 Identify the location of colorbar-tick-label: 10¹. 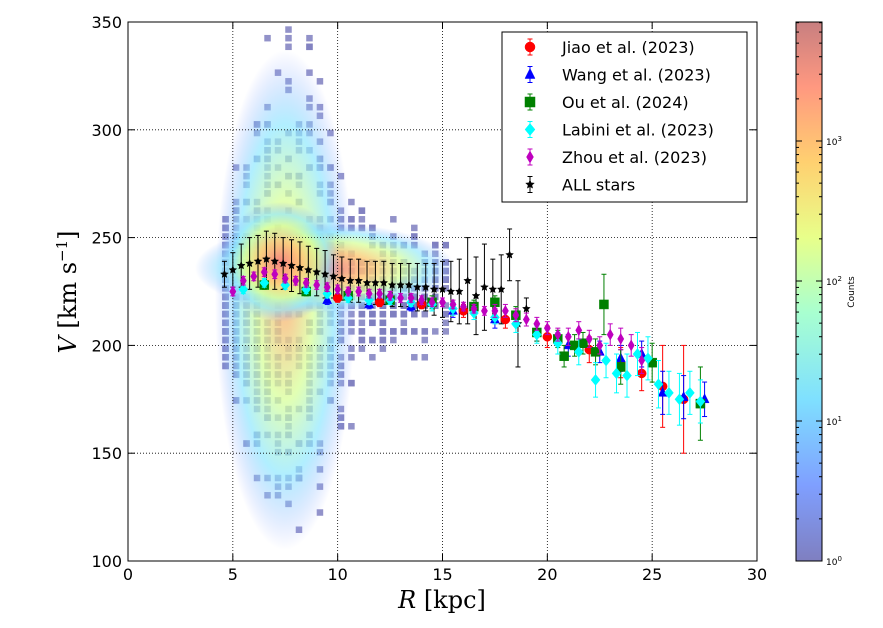
(834, 421).